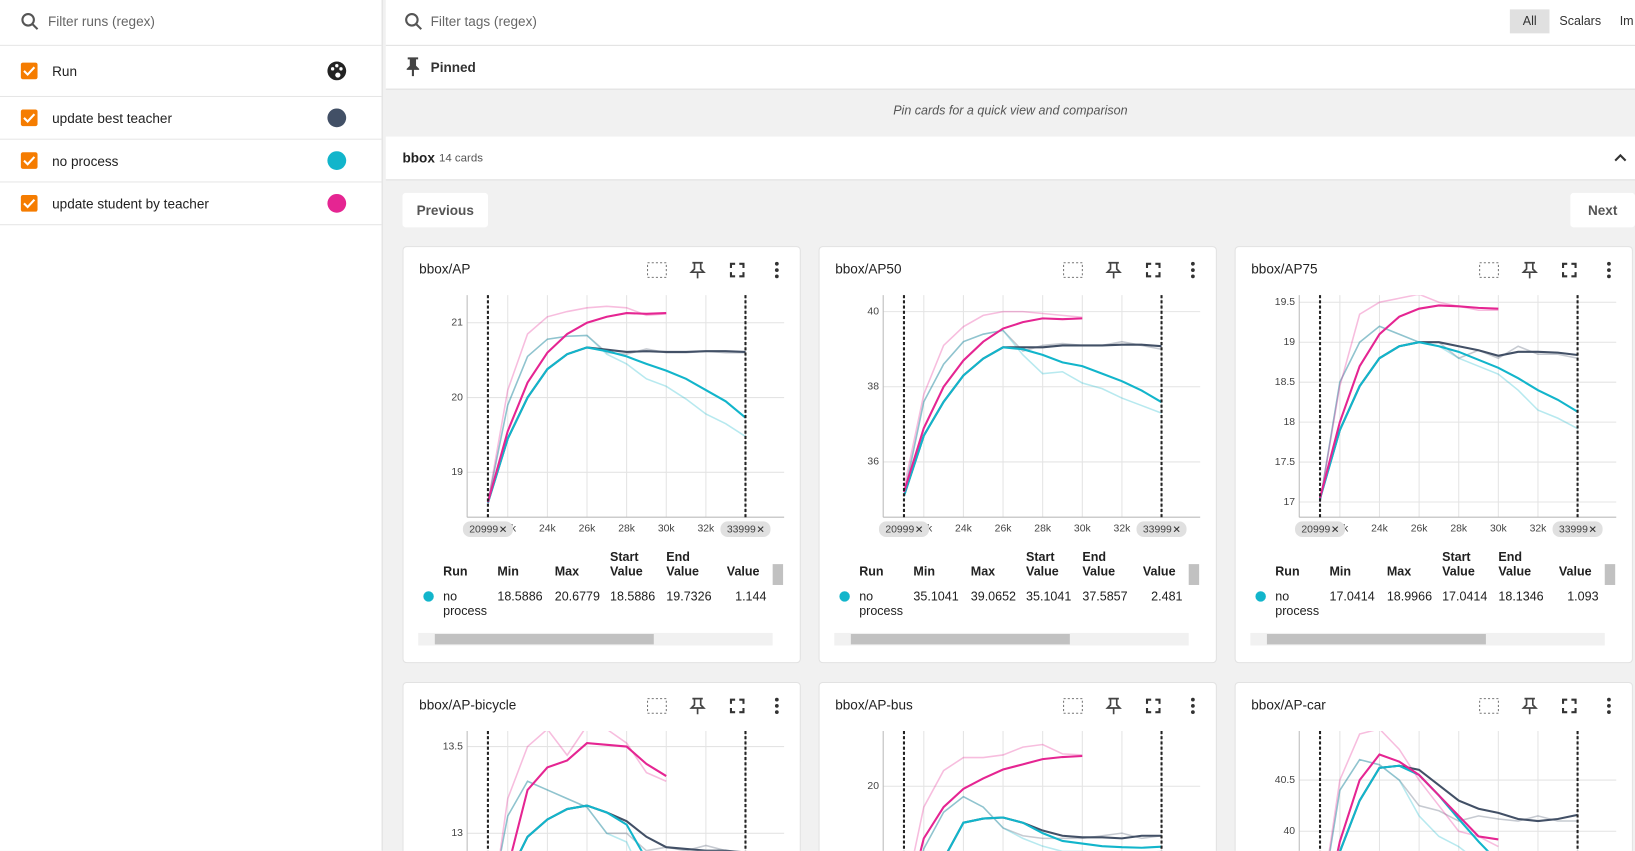 The image size is (1635, 851). Describe the element at coordinates (1521, 596) in the screenshot. I see `table-cell: 18.1346` at that location.